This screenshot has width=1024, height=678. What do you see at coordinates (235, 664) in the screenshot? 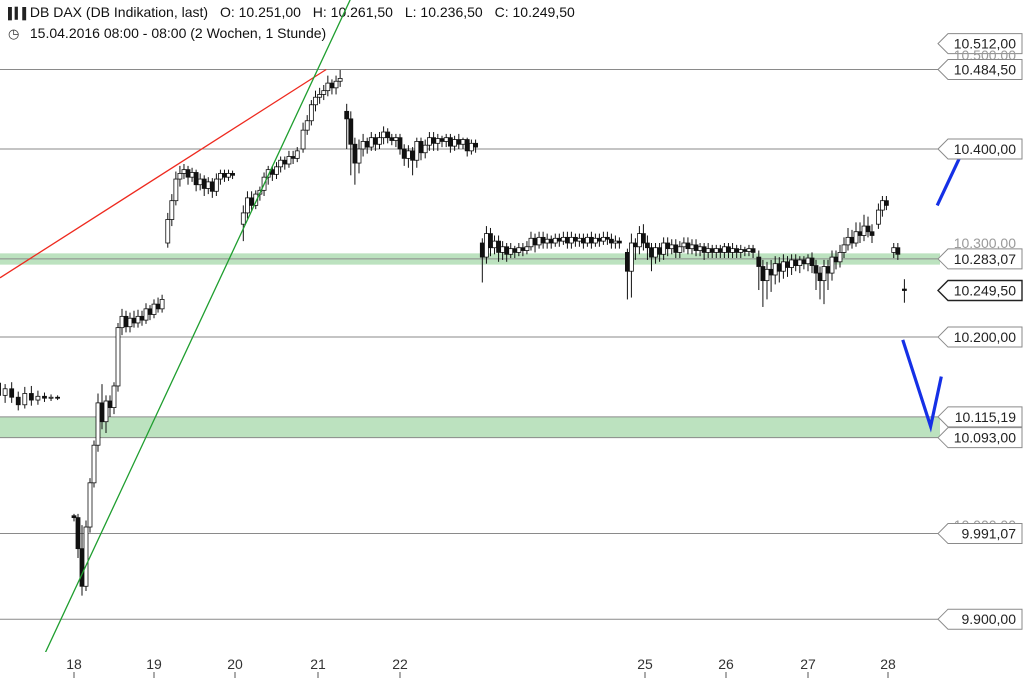
I see `x-tick-label-20: 20` at bounding box center [235, 664].